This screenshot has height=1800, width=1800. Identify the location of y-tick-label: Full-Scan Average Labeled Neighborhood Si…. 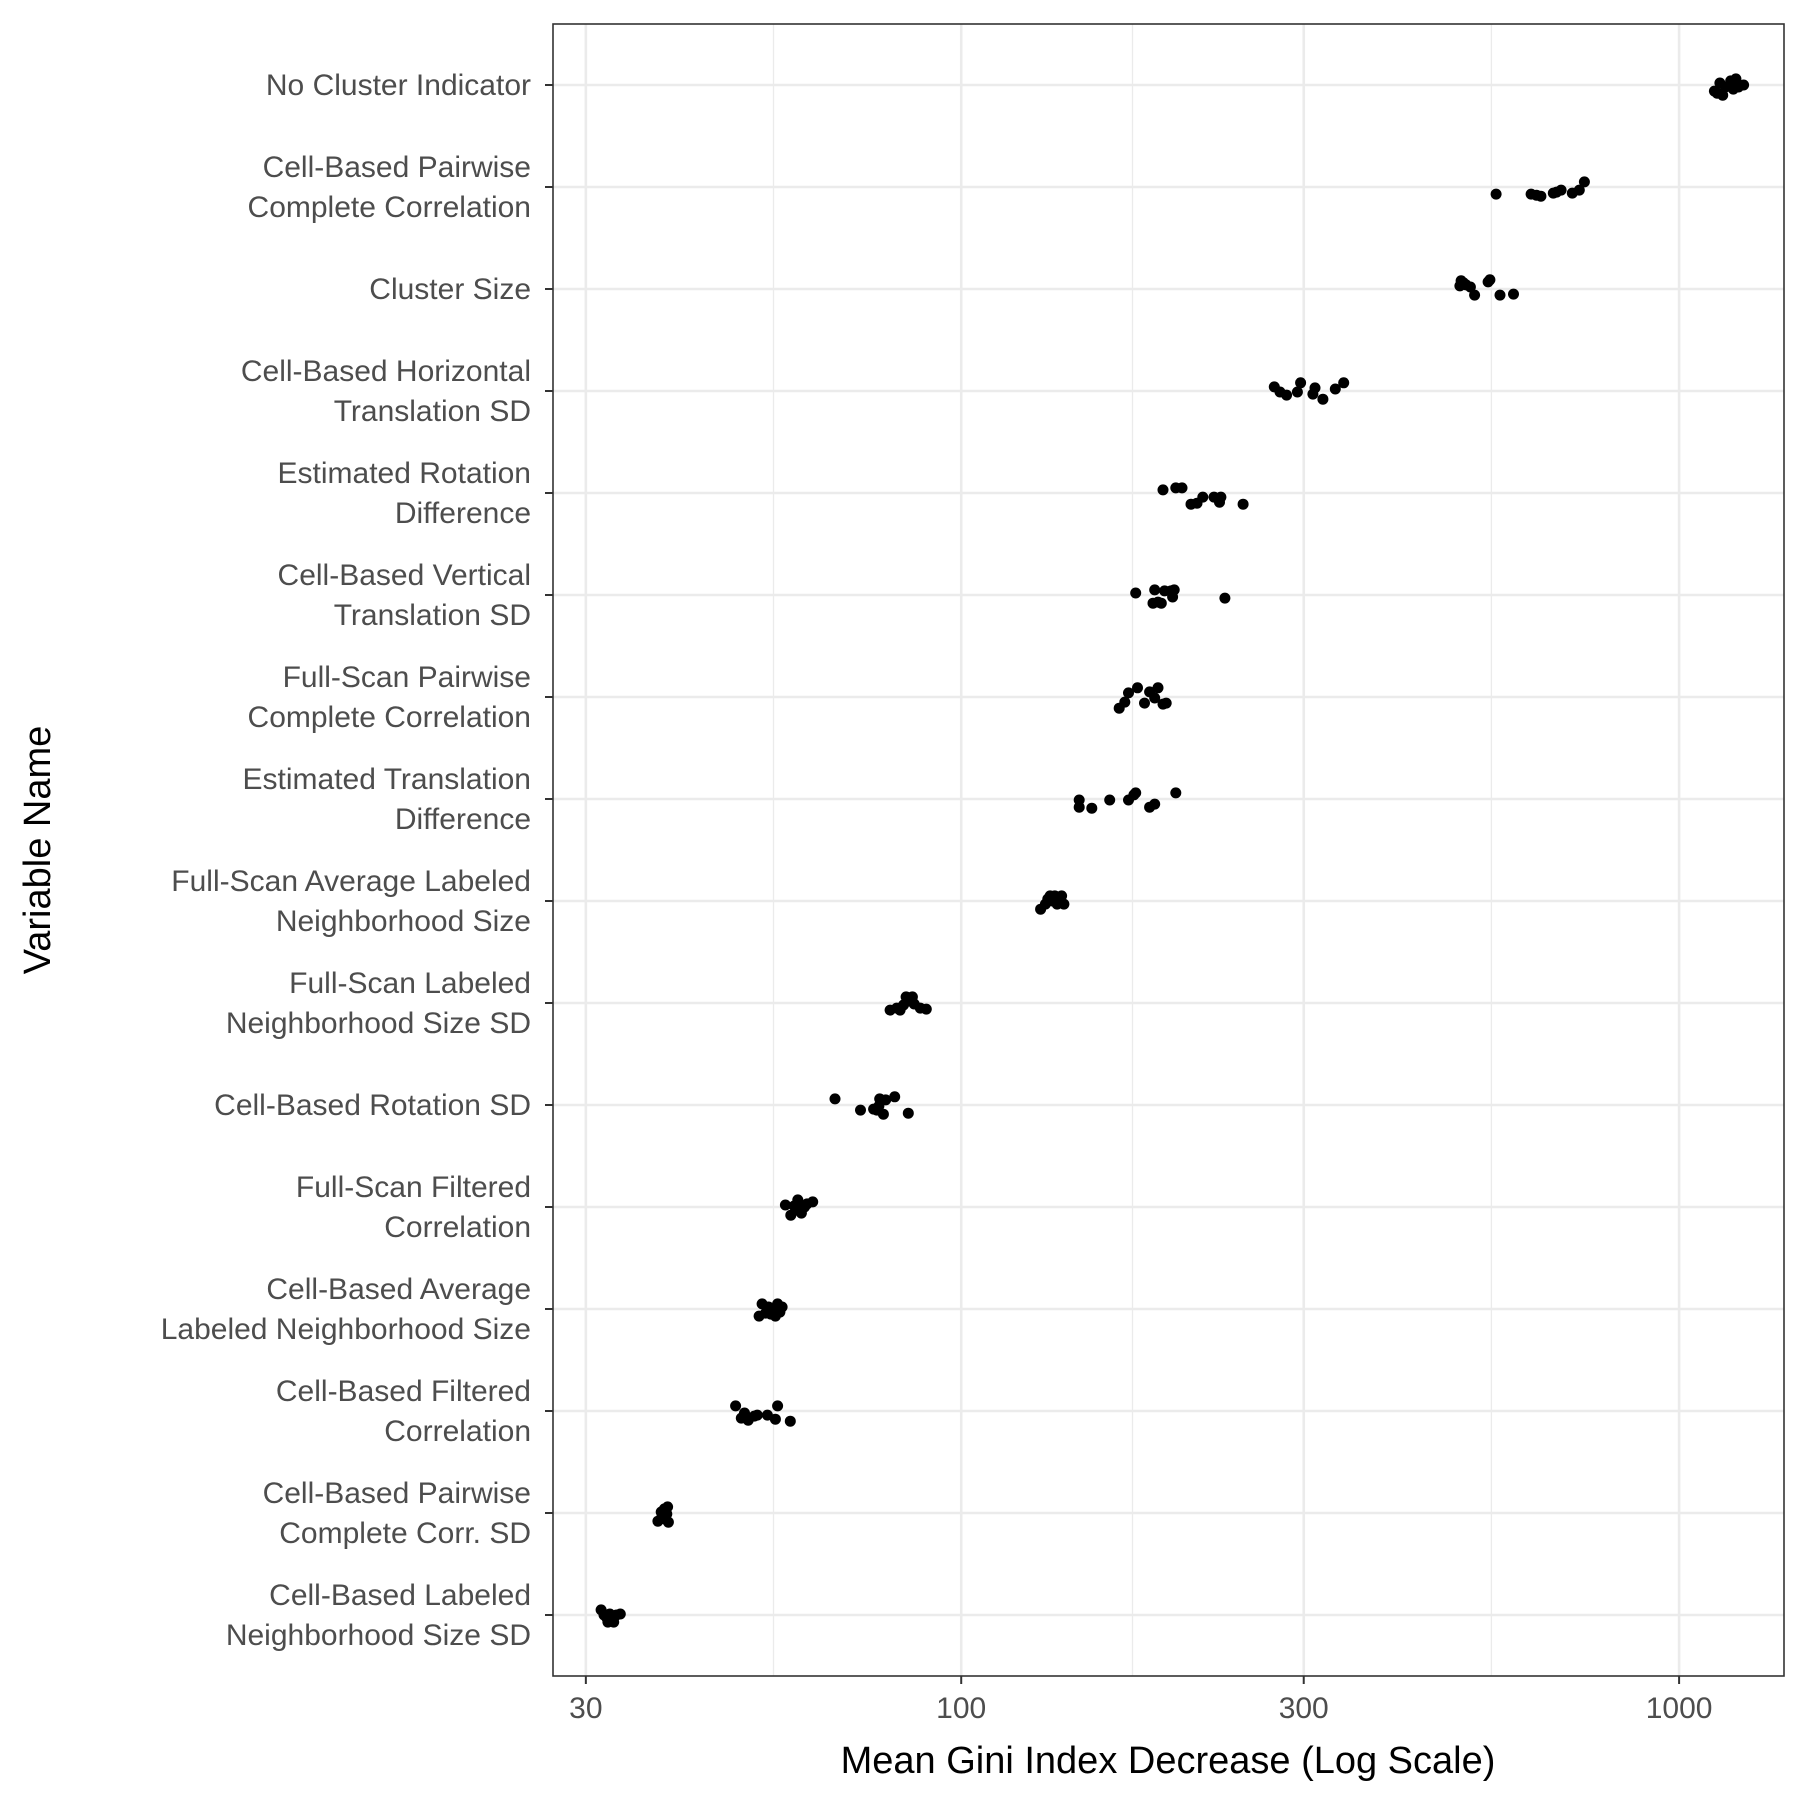
(351, 901).